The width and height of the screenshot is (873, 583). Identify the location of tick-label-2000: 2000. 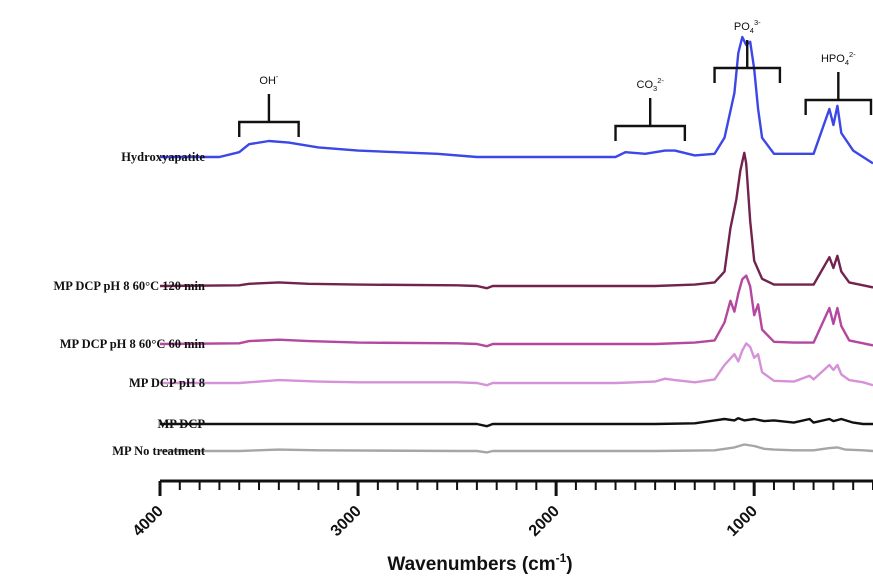
(544, 521).